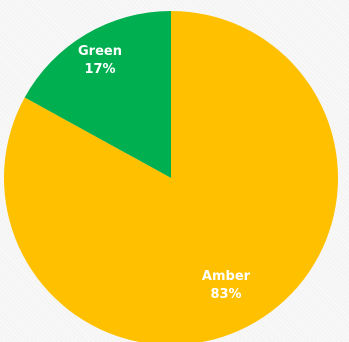 Image resolution: width=349 pixels, height=342 pixels. Describe the element at coordinates (225, 294) in the screenshot. I see `slice-label-amber-value: 83%` at that location.